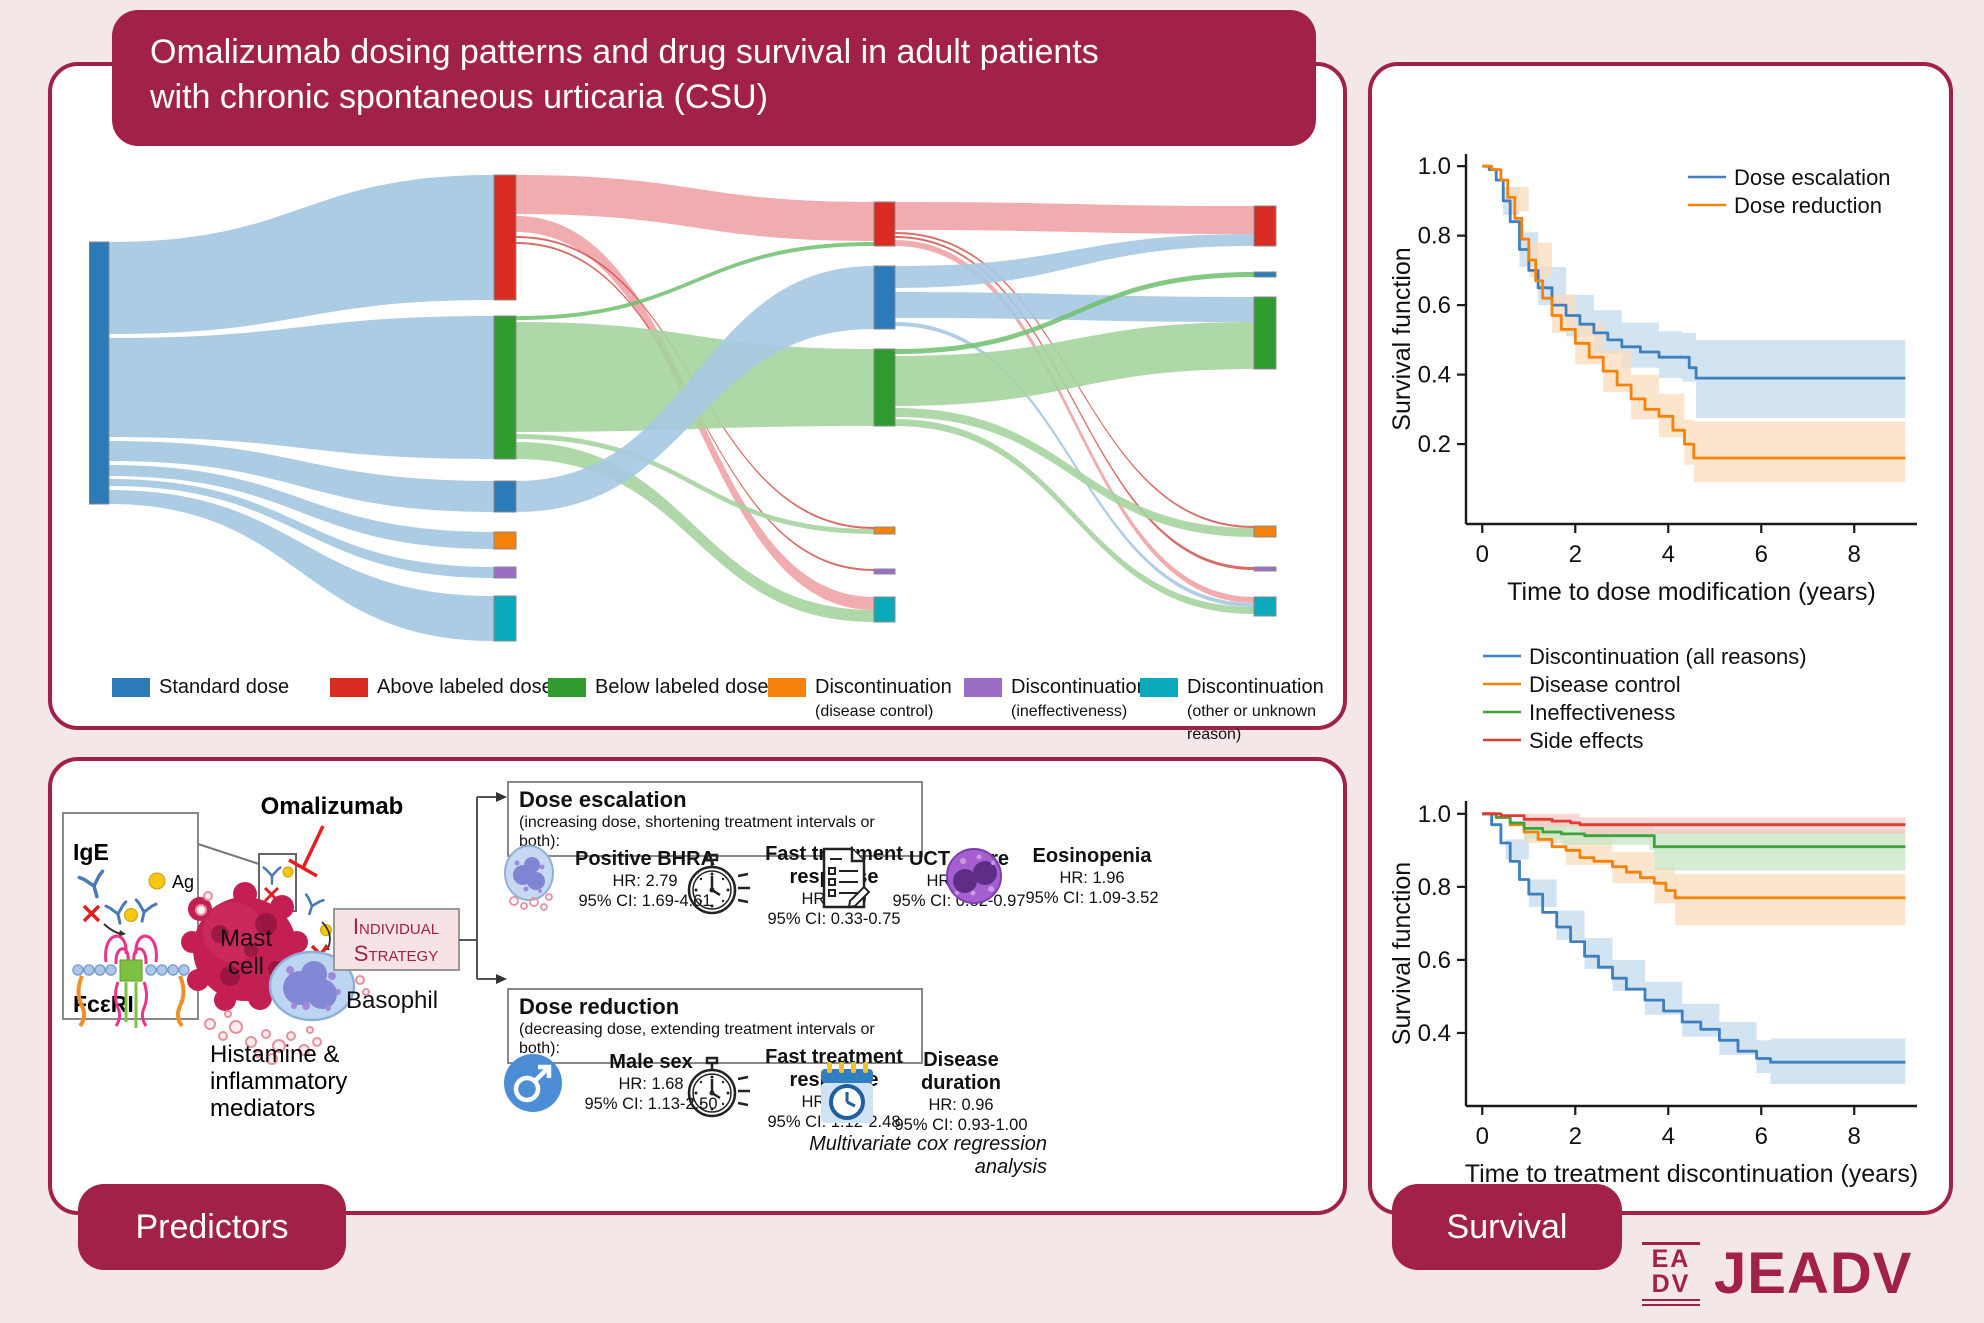  Describe the element at coordinates (1092, 877) in the screenshot. I see `predictor-hr: HR: 1.96` at that location.